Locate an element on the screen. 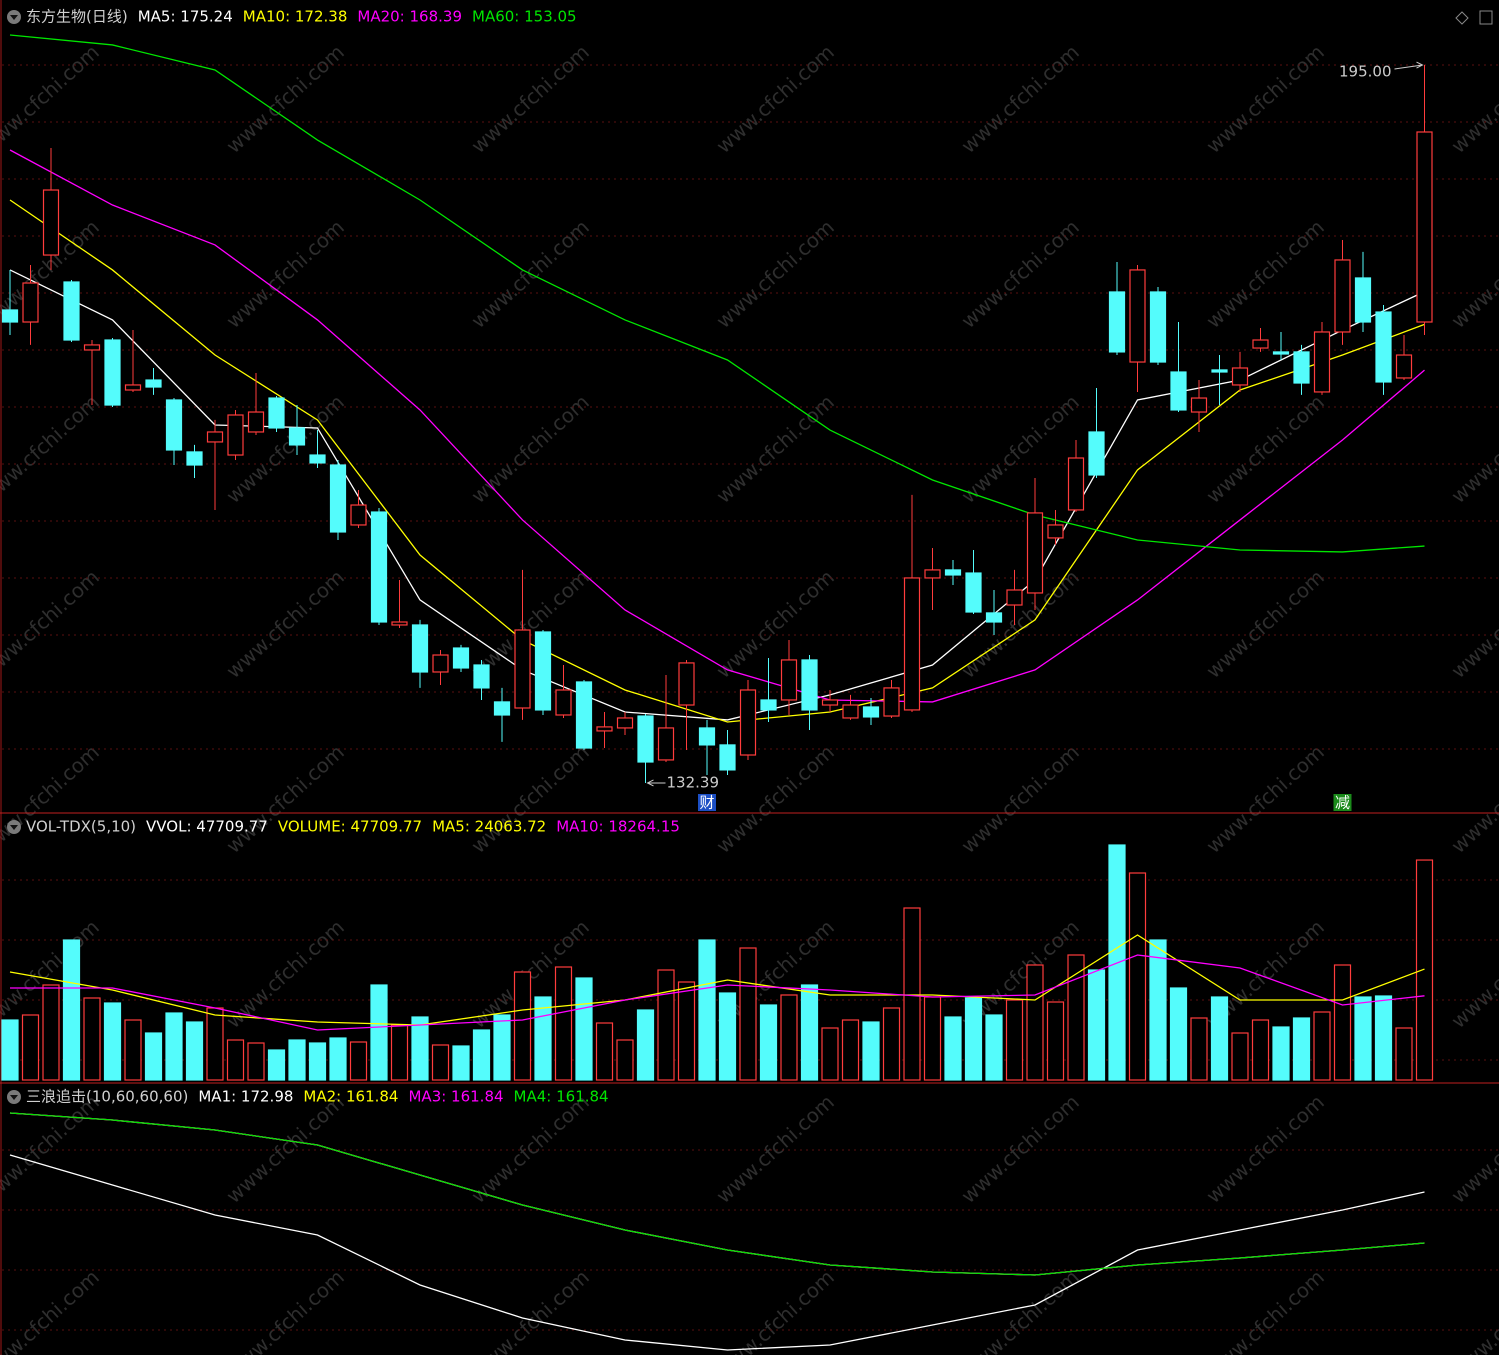 The height and width of the screenshot is (1355, 1499). badge is located at coordinates (1342, 802).